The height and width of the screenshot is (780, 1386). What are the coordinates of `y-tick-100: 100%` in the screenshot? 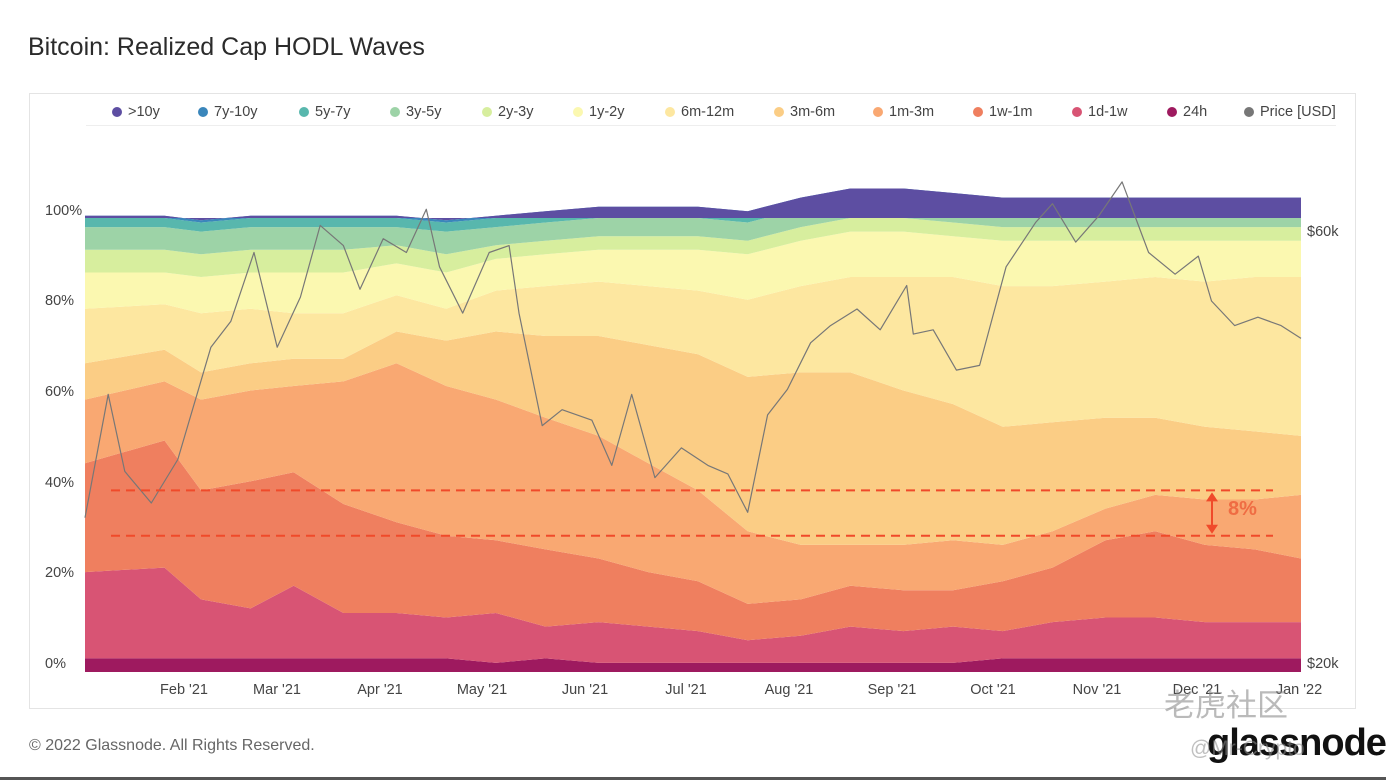 It's located at (64, 211).